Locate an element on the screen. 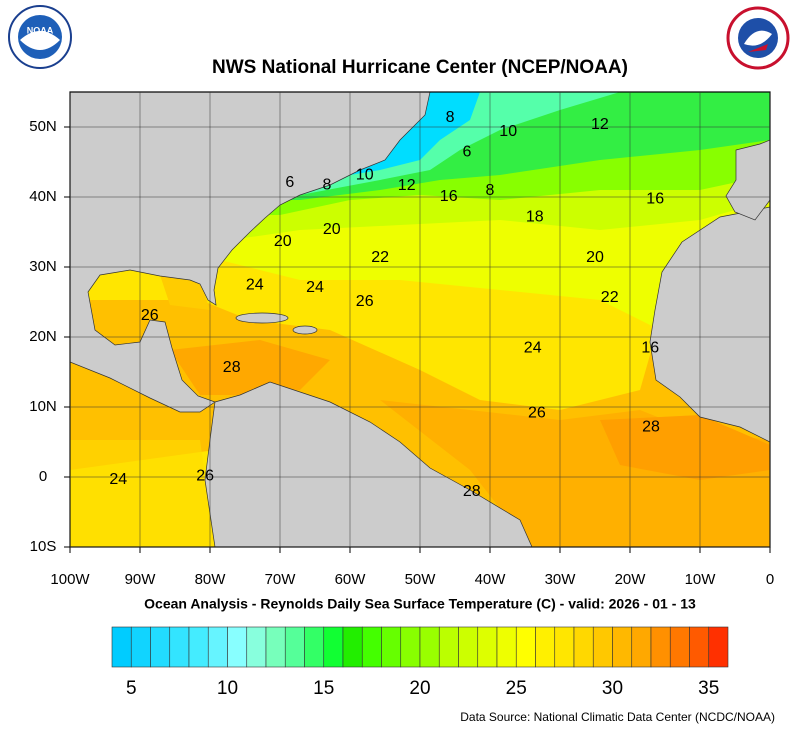  x-tick-label: 30W is located at coordinates (561, 579).